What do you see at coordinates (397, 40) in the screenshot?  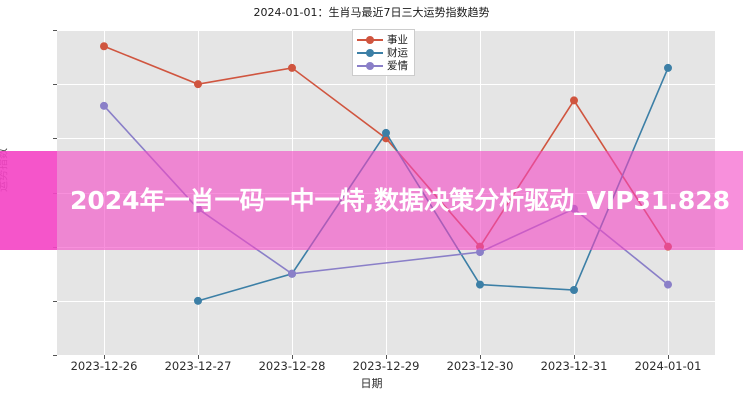 I see `legend-item-label: 事业` at bounding box center [397, 40].